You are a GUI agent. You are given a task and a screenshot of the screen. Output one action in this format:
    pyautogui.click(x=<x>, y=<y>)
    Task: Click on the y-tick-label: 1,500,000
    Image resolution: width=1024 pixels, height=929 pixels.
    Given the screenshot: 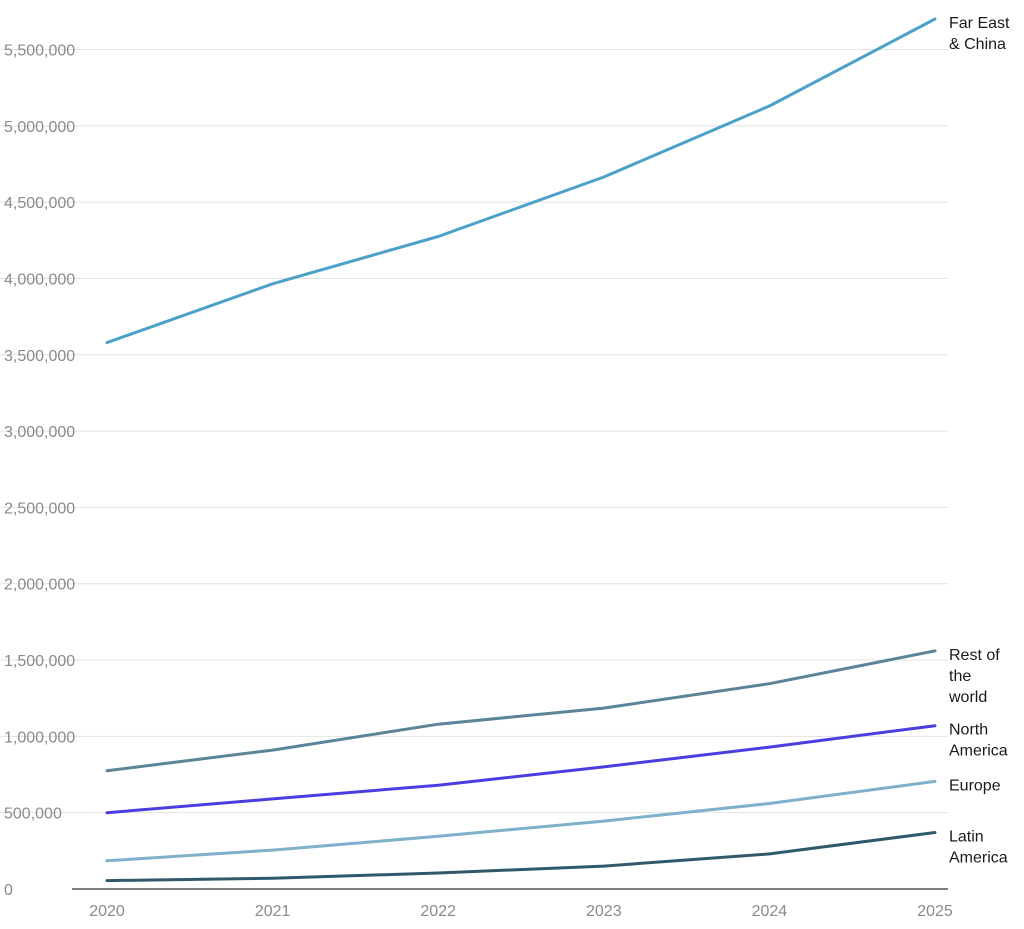 What is the action you would take?
    pyautogui.click(x=39, y=661)
    